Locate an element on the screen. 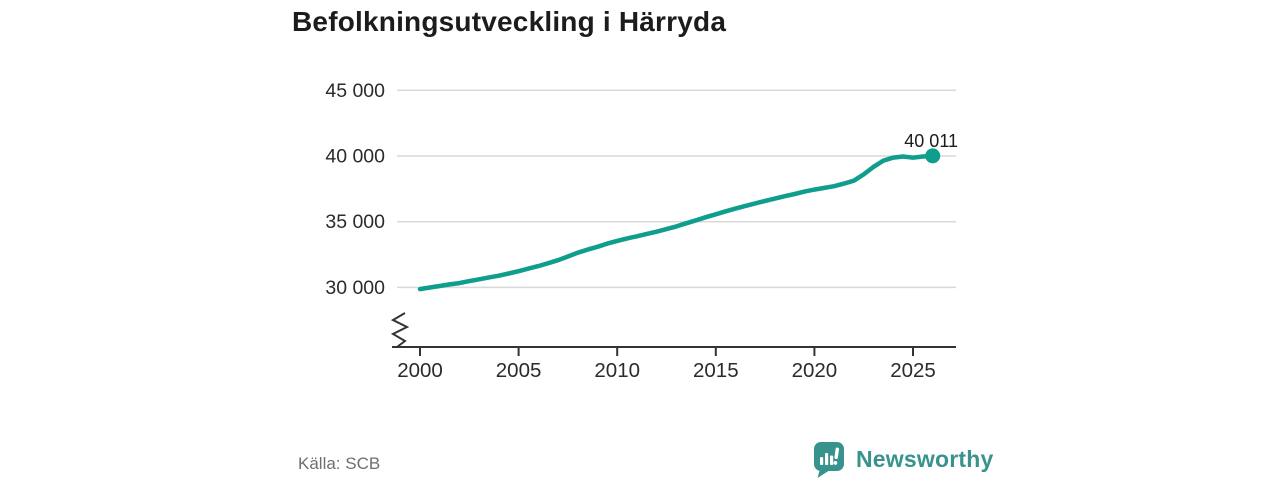 The width and height of the screenshot is (1280, 480). source-label: Källa: SCB is located at coordinates (339, 463).